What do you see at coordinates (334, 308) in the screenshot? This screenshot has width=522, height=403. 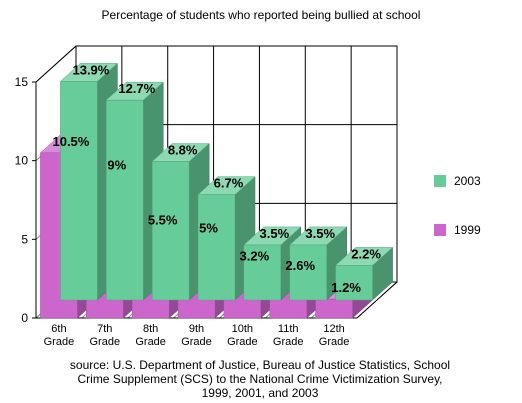 I see `bar-1999` at bounding box center [334, 308].